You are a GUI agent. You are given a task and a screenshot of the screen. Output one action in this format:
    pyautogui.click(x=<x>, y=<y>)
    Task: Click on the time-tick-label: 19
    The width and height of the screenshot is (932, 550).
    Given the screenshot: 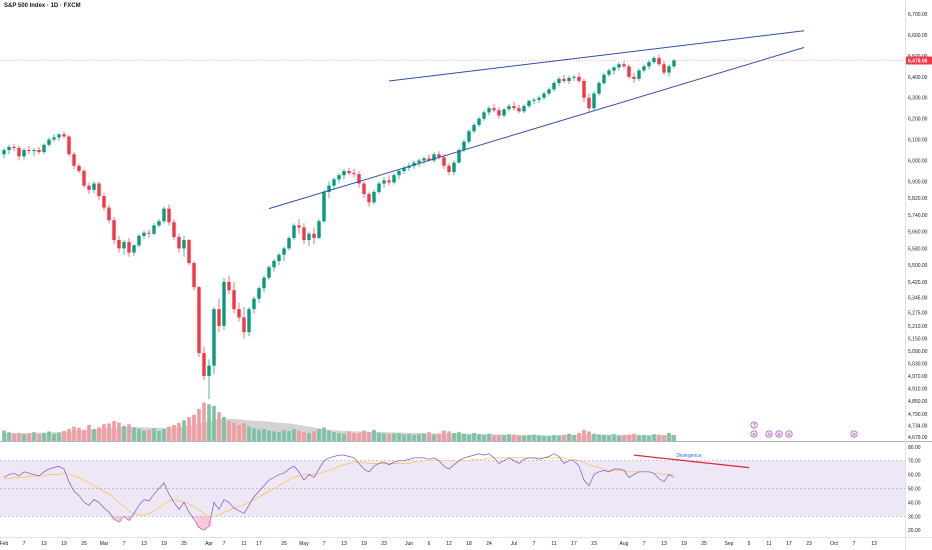 What is the action you would take?
    pyautogui.click(x=164, y=544)
    